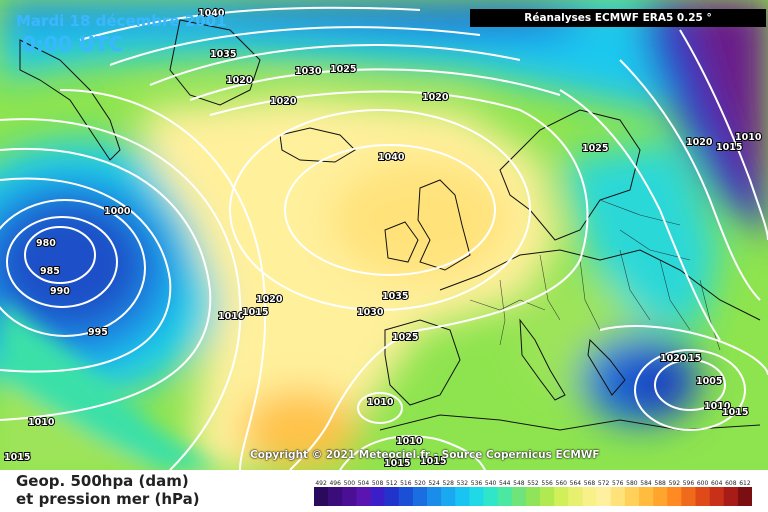  What do you see at coordinates (73, 44) in the screenshot?
I see `chart-time: 0:00 UTC` at bounding box center [73, 44].